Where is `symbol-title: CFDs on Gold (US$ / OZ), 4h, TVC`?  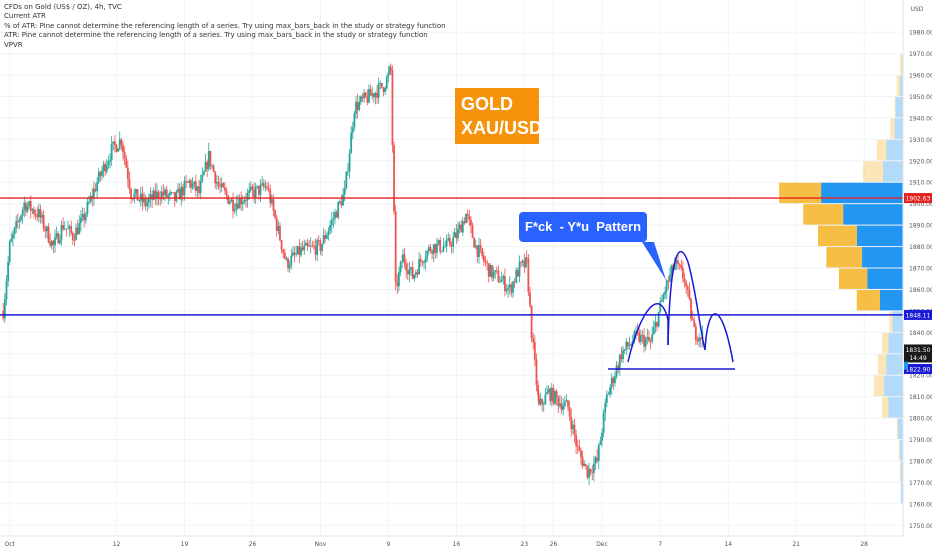 symbol-title: CFDs on Gold (US$ / OZ), 4h, TVC is located at coordinates (63, 7).